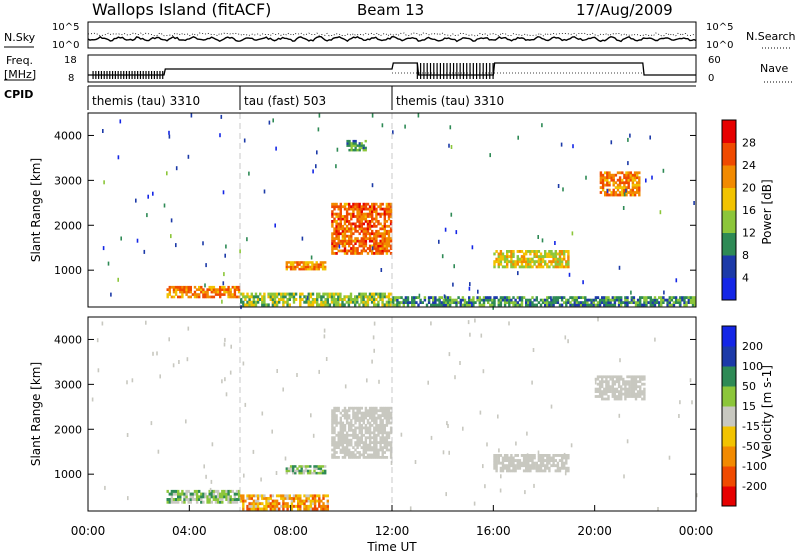 Image resolution: width=800 pixels, height=554 pixels. What do you see at coordinates (749, 143) in the screenshot?
I see `colorbar-tick-label: 28` at bounding box center [749, 143].